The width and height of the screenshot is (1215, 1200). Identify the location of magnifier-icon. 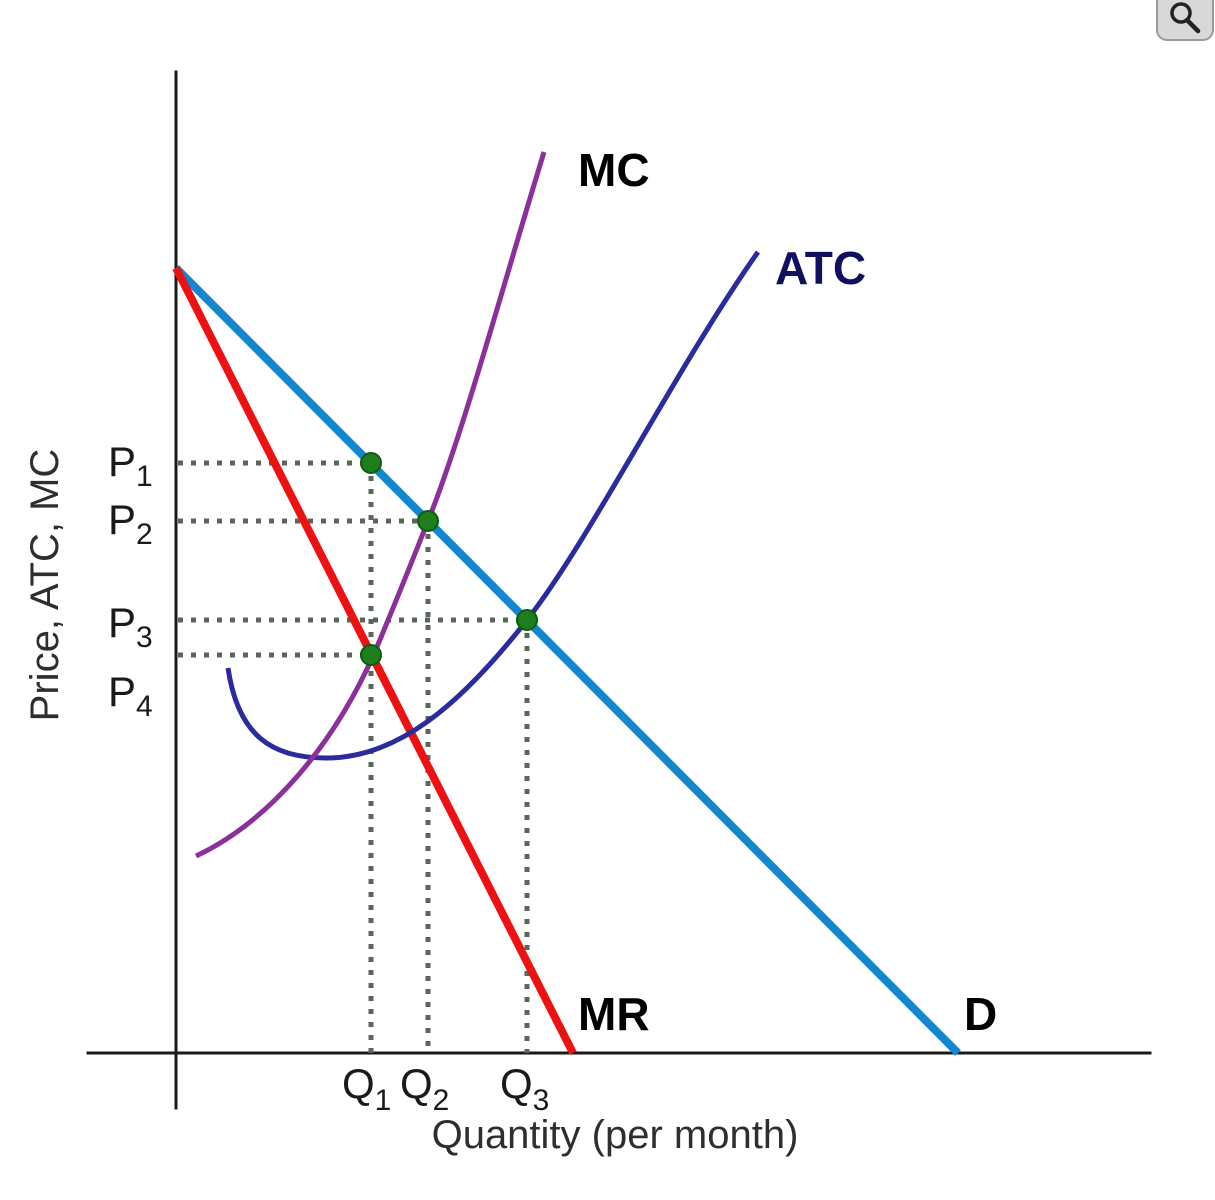
(1185, 20).